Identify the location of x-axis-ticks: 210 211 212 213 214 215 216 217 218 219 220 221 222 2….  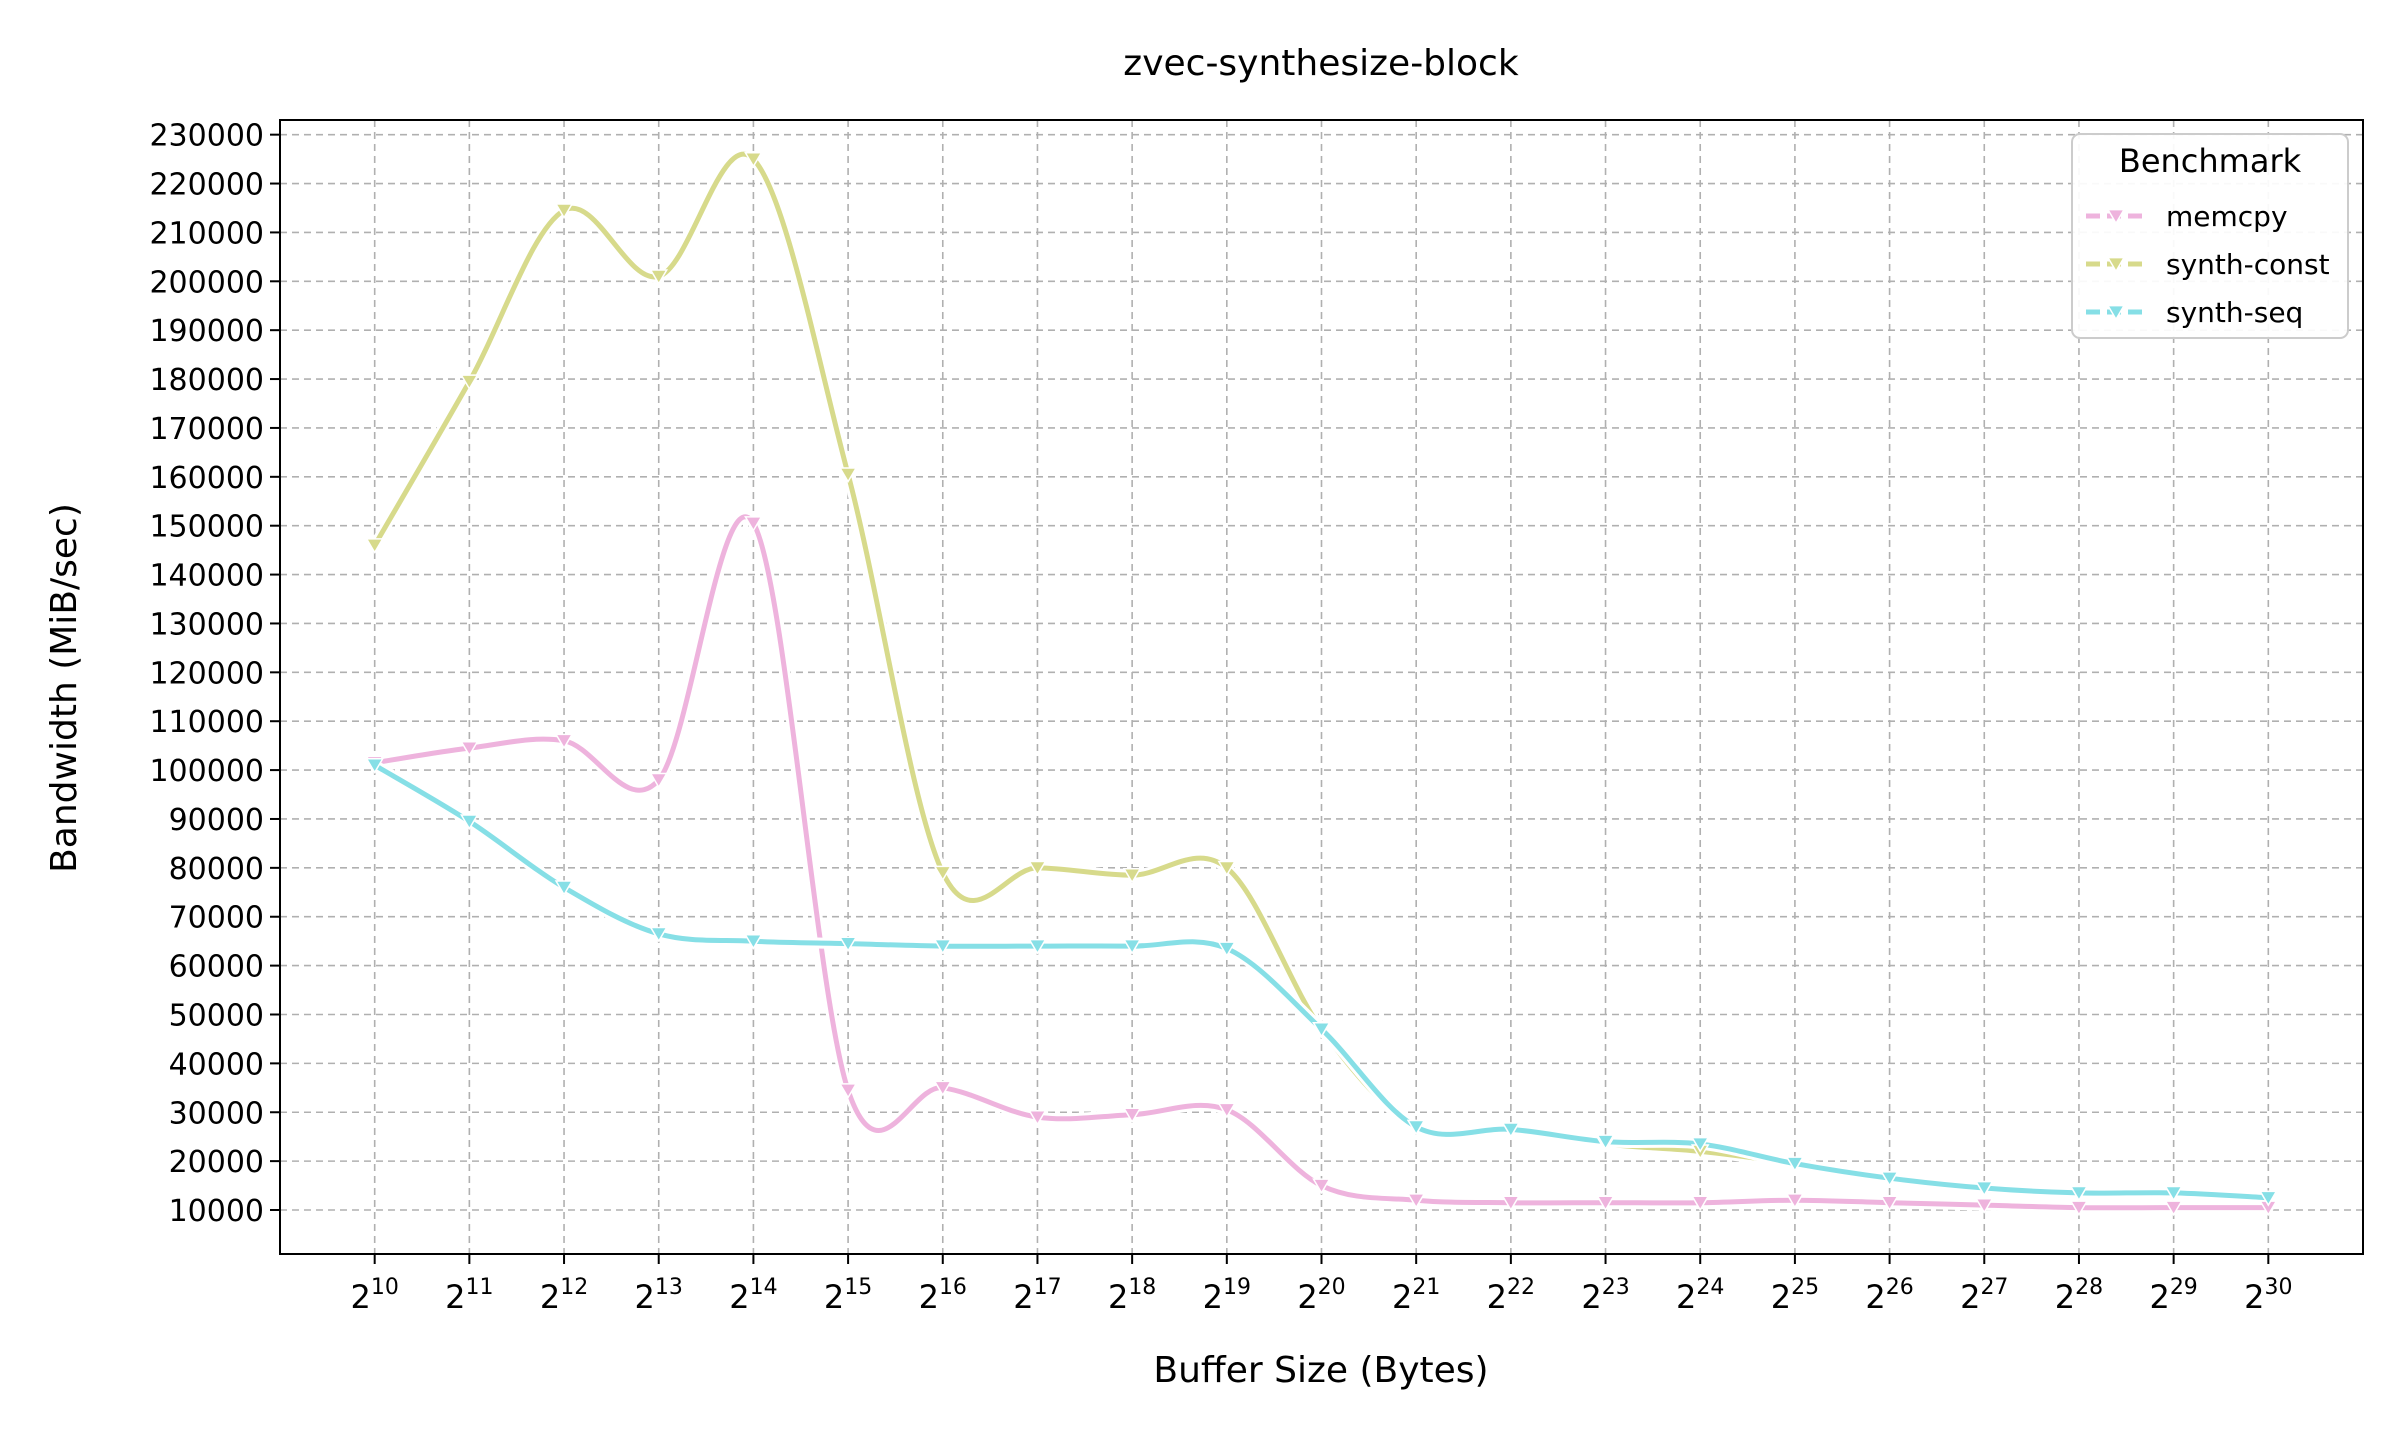
(1321, 1285).